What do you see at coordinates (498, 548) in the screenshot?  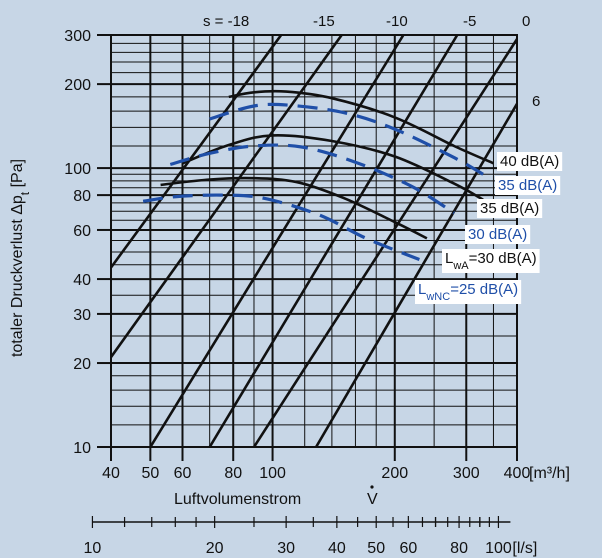 I see `x2-tick-label: 100` at bounding box center [498, 548].